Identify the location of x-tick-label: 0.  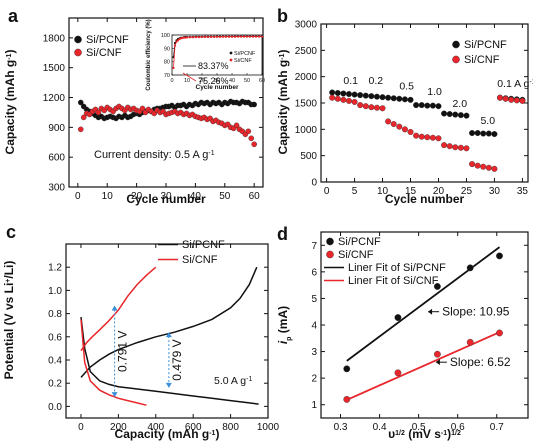
(327, 191).